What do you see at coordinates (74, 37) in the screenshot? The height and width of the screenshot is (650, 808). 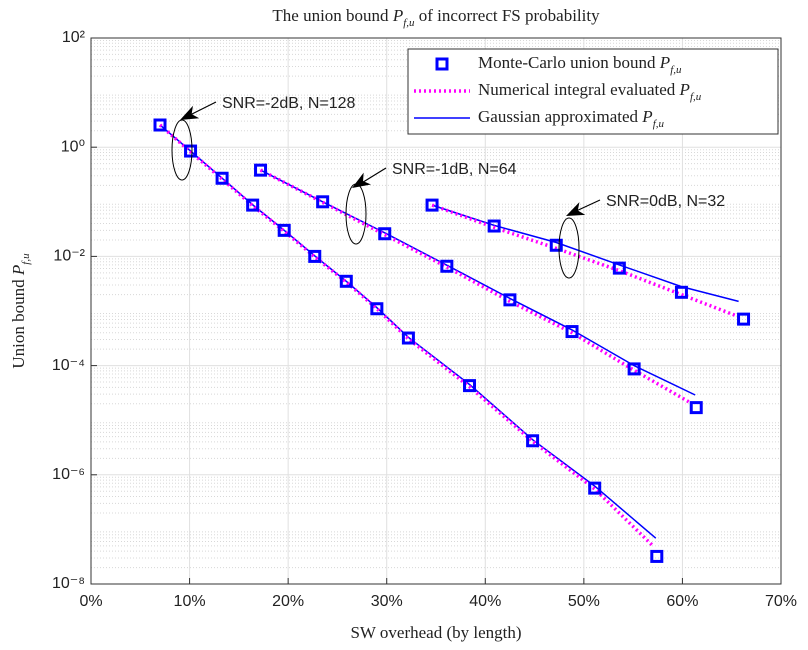 I see `y-tick-label: 10²` at bounding box center [74, 37].